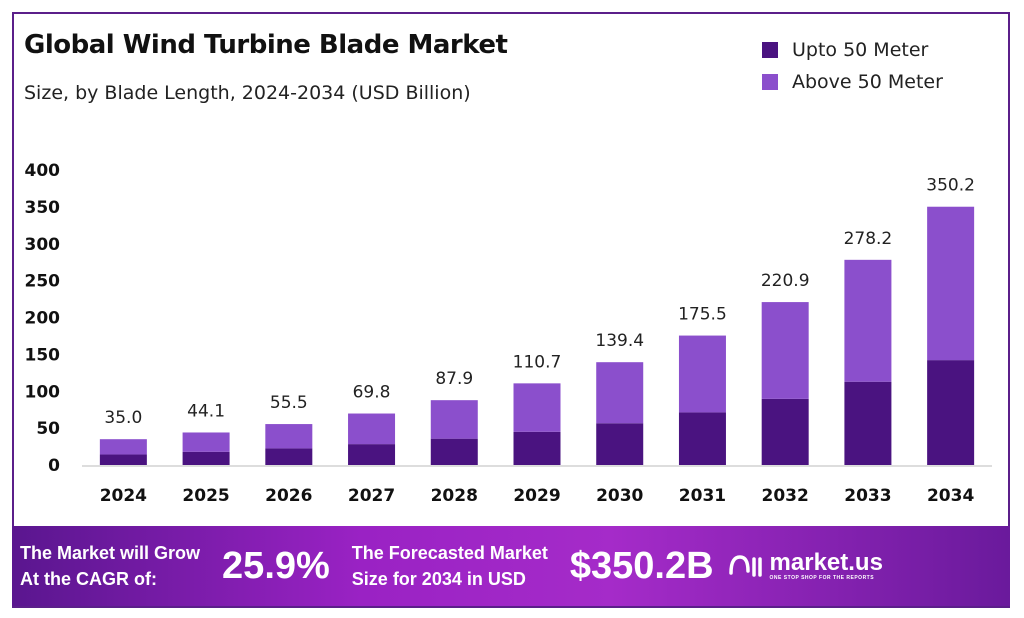 This screenshot has width=1024, height=618. I want to click on chart-title: Global Wind Turbine Blade Market, so click(266, 45).